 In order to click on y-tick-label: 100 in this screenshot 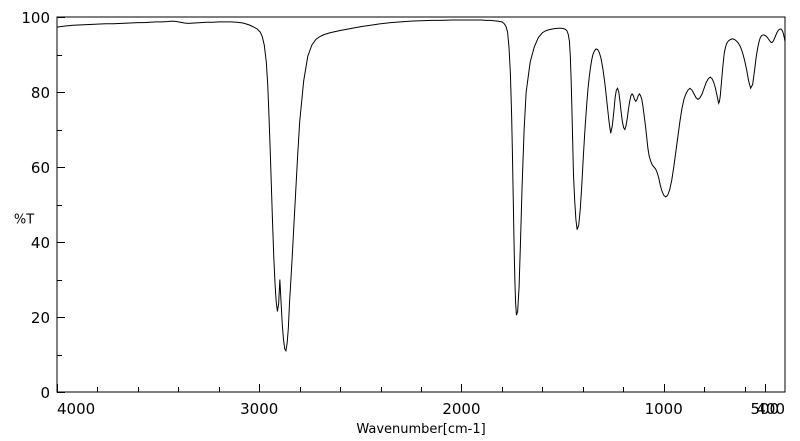, I will do `click(35, 18)`.